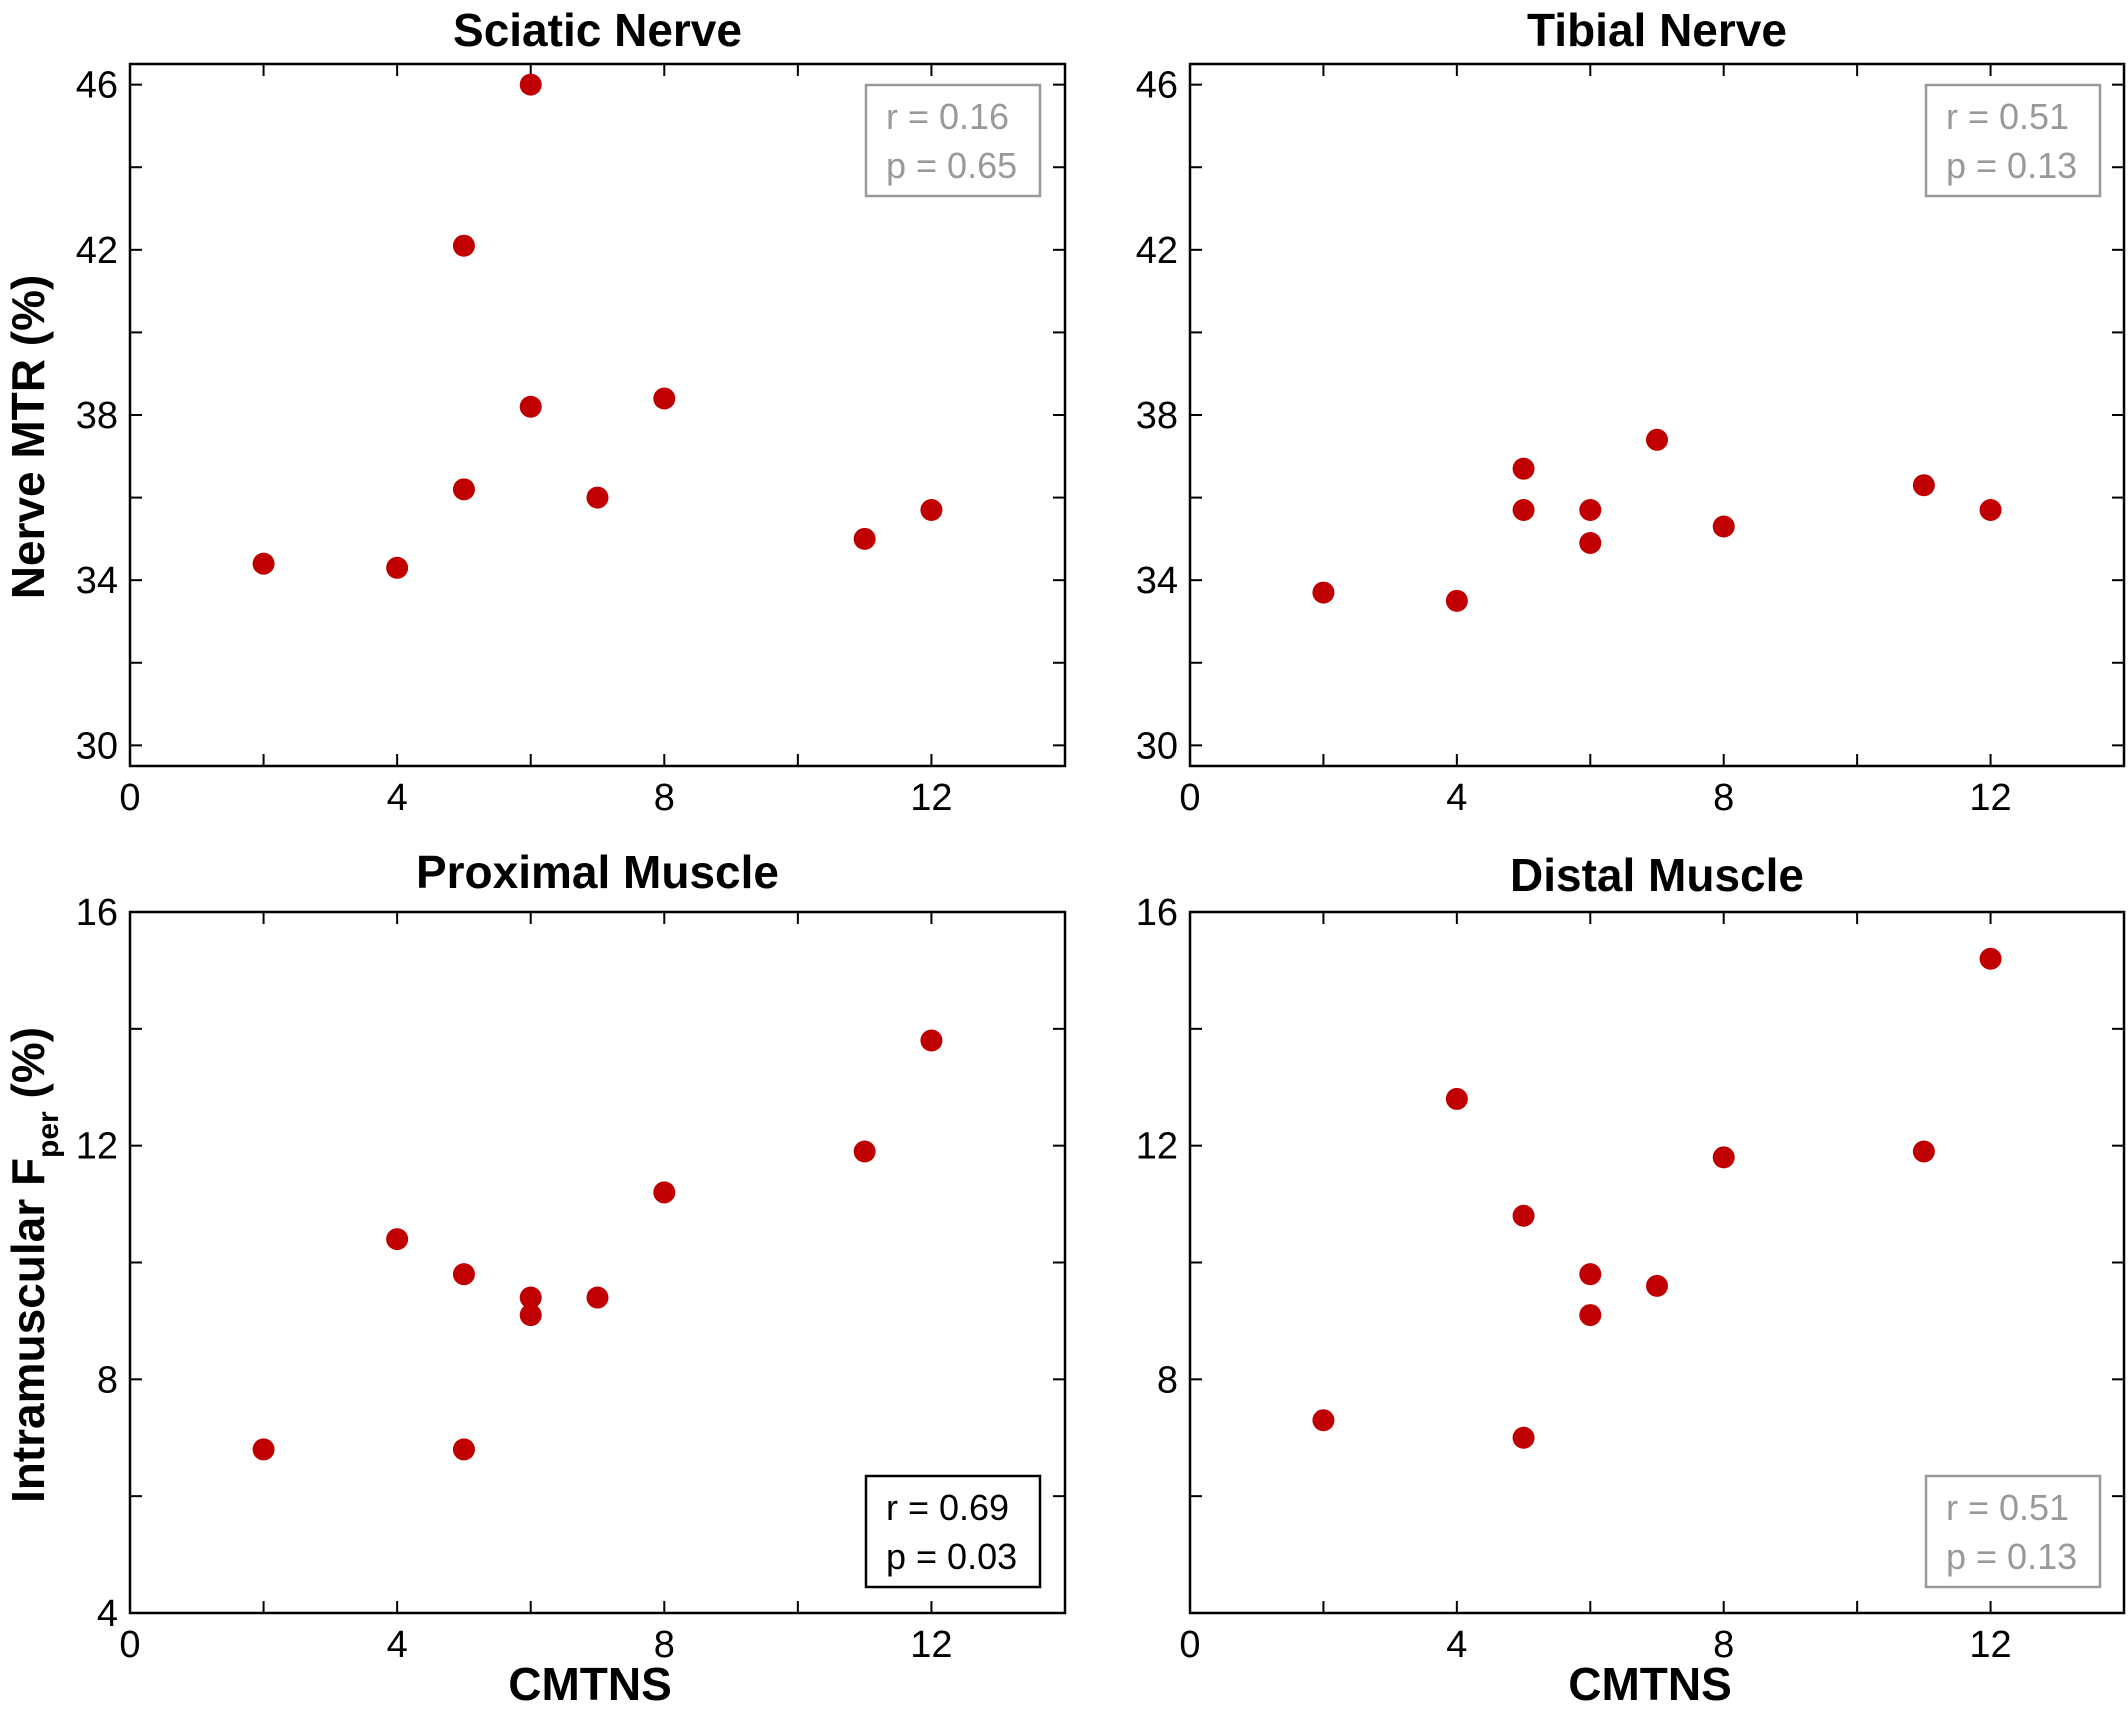  I want to click on panel-title: Tibial Nerve, so click(1657, 30).